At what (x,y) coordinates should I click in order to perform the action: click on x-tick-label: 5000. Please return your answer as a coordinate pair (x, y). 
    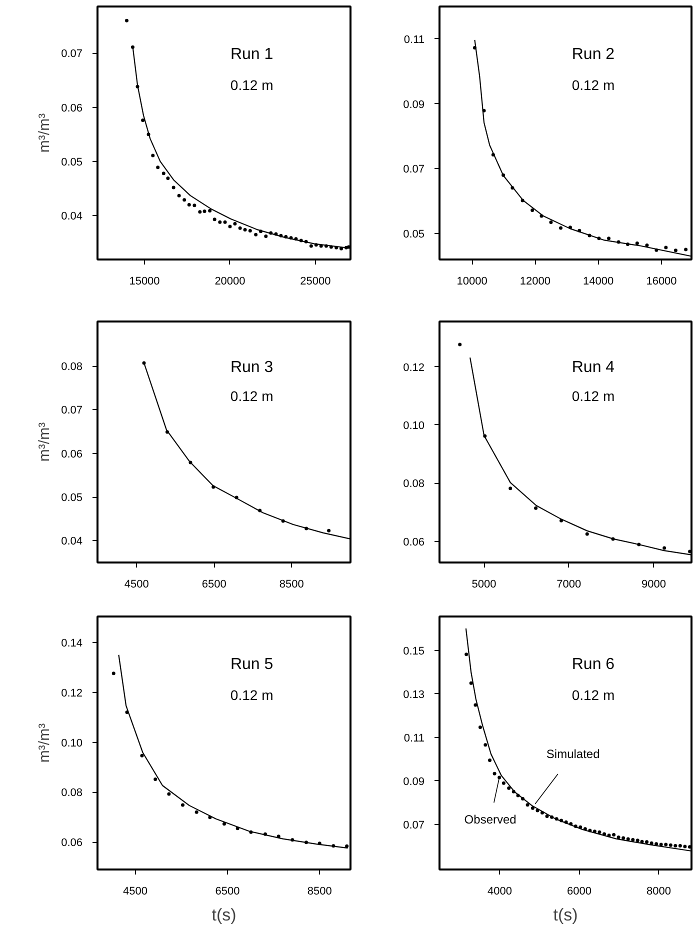
    Looking at the image, I should click on (484, 584).